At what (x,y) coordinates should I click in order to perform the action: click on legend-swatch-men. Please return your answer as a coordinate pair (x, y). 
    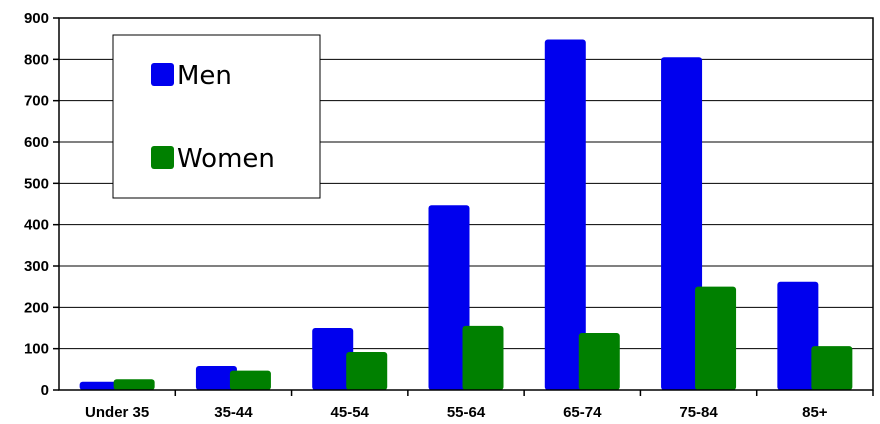
    Looking at the image, I should click on (162, 74).